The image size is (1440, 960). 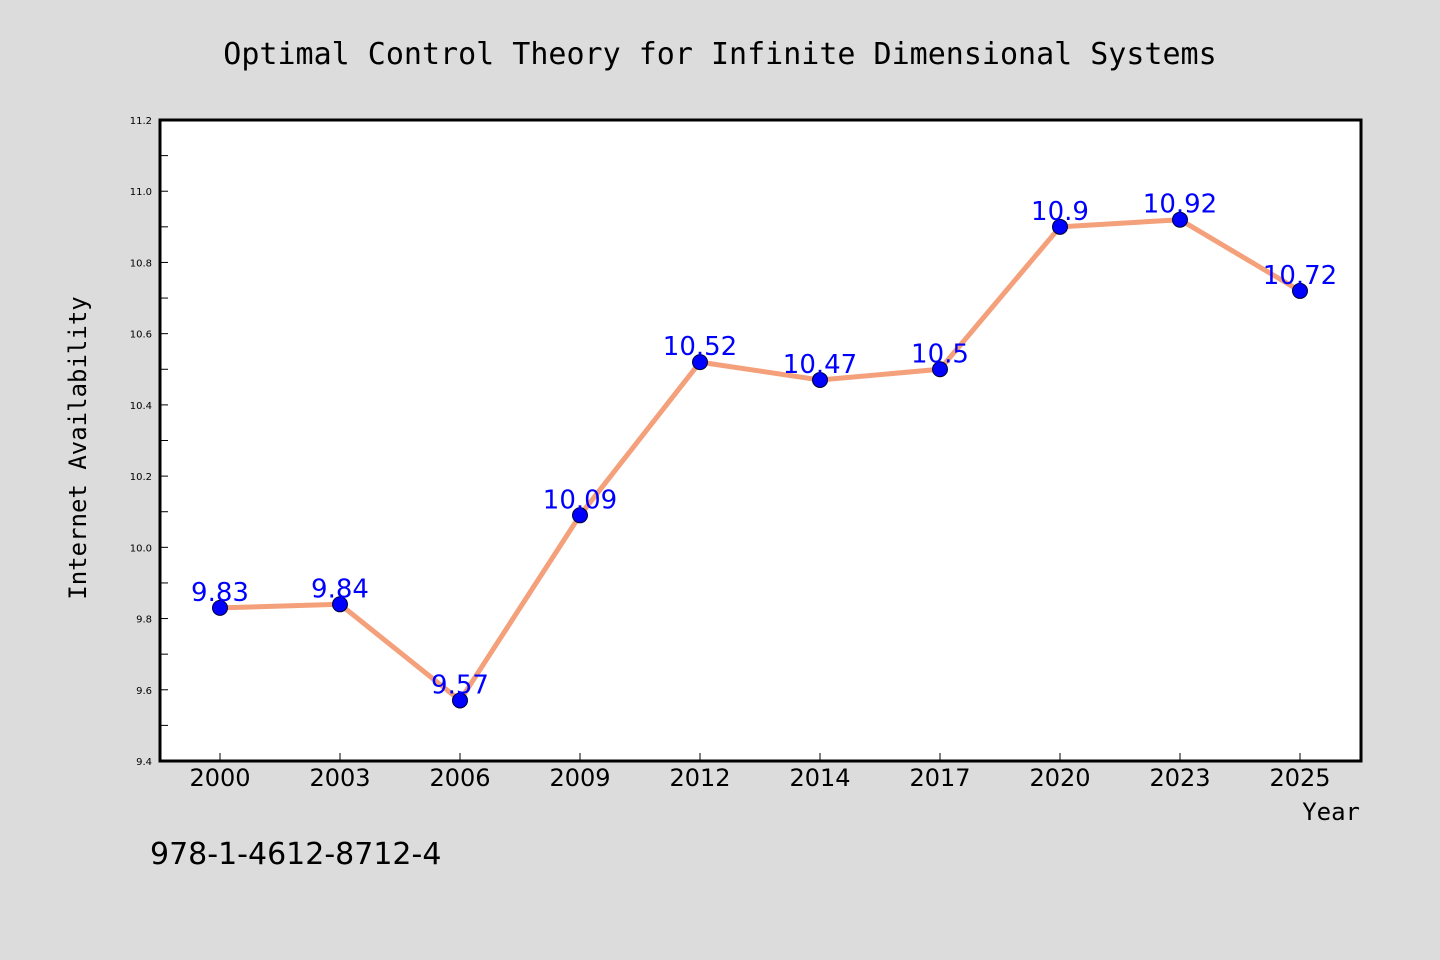 I want to click on x-tick-label: 2023, so click(x=1179, y=778).